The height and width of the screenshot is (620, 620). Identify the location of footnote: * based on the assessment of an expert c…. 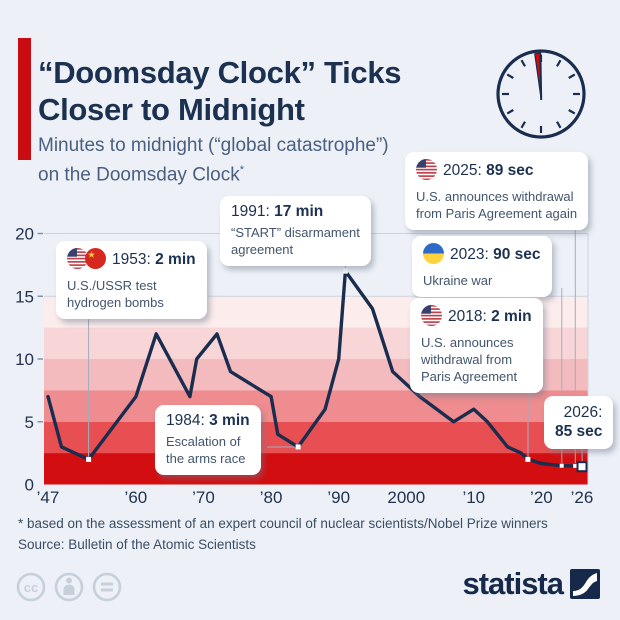
(283, 534).